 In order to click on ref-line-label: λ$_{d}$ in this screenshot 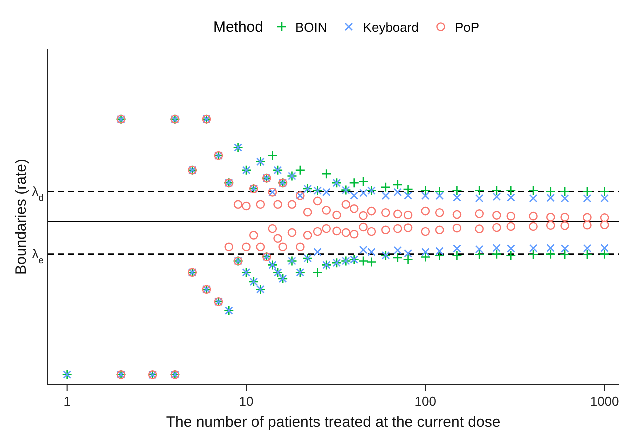, I will do `click(38, 193)`.